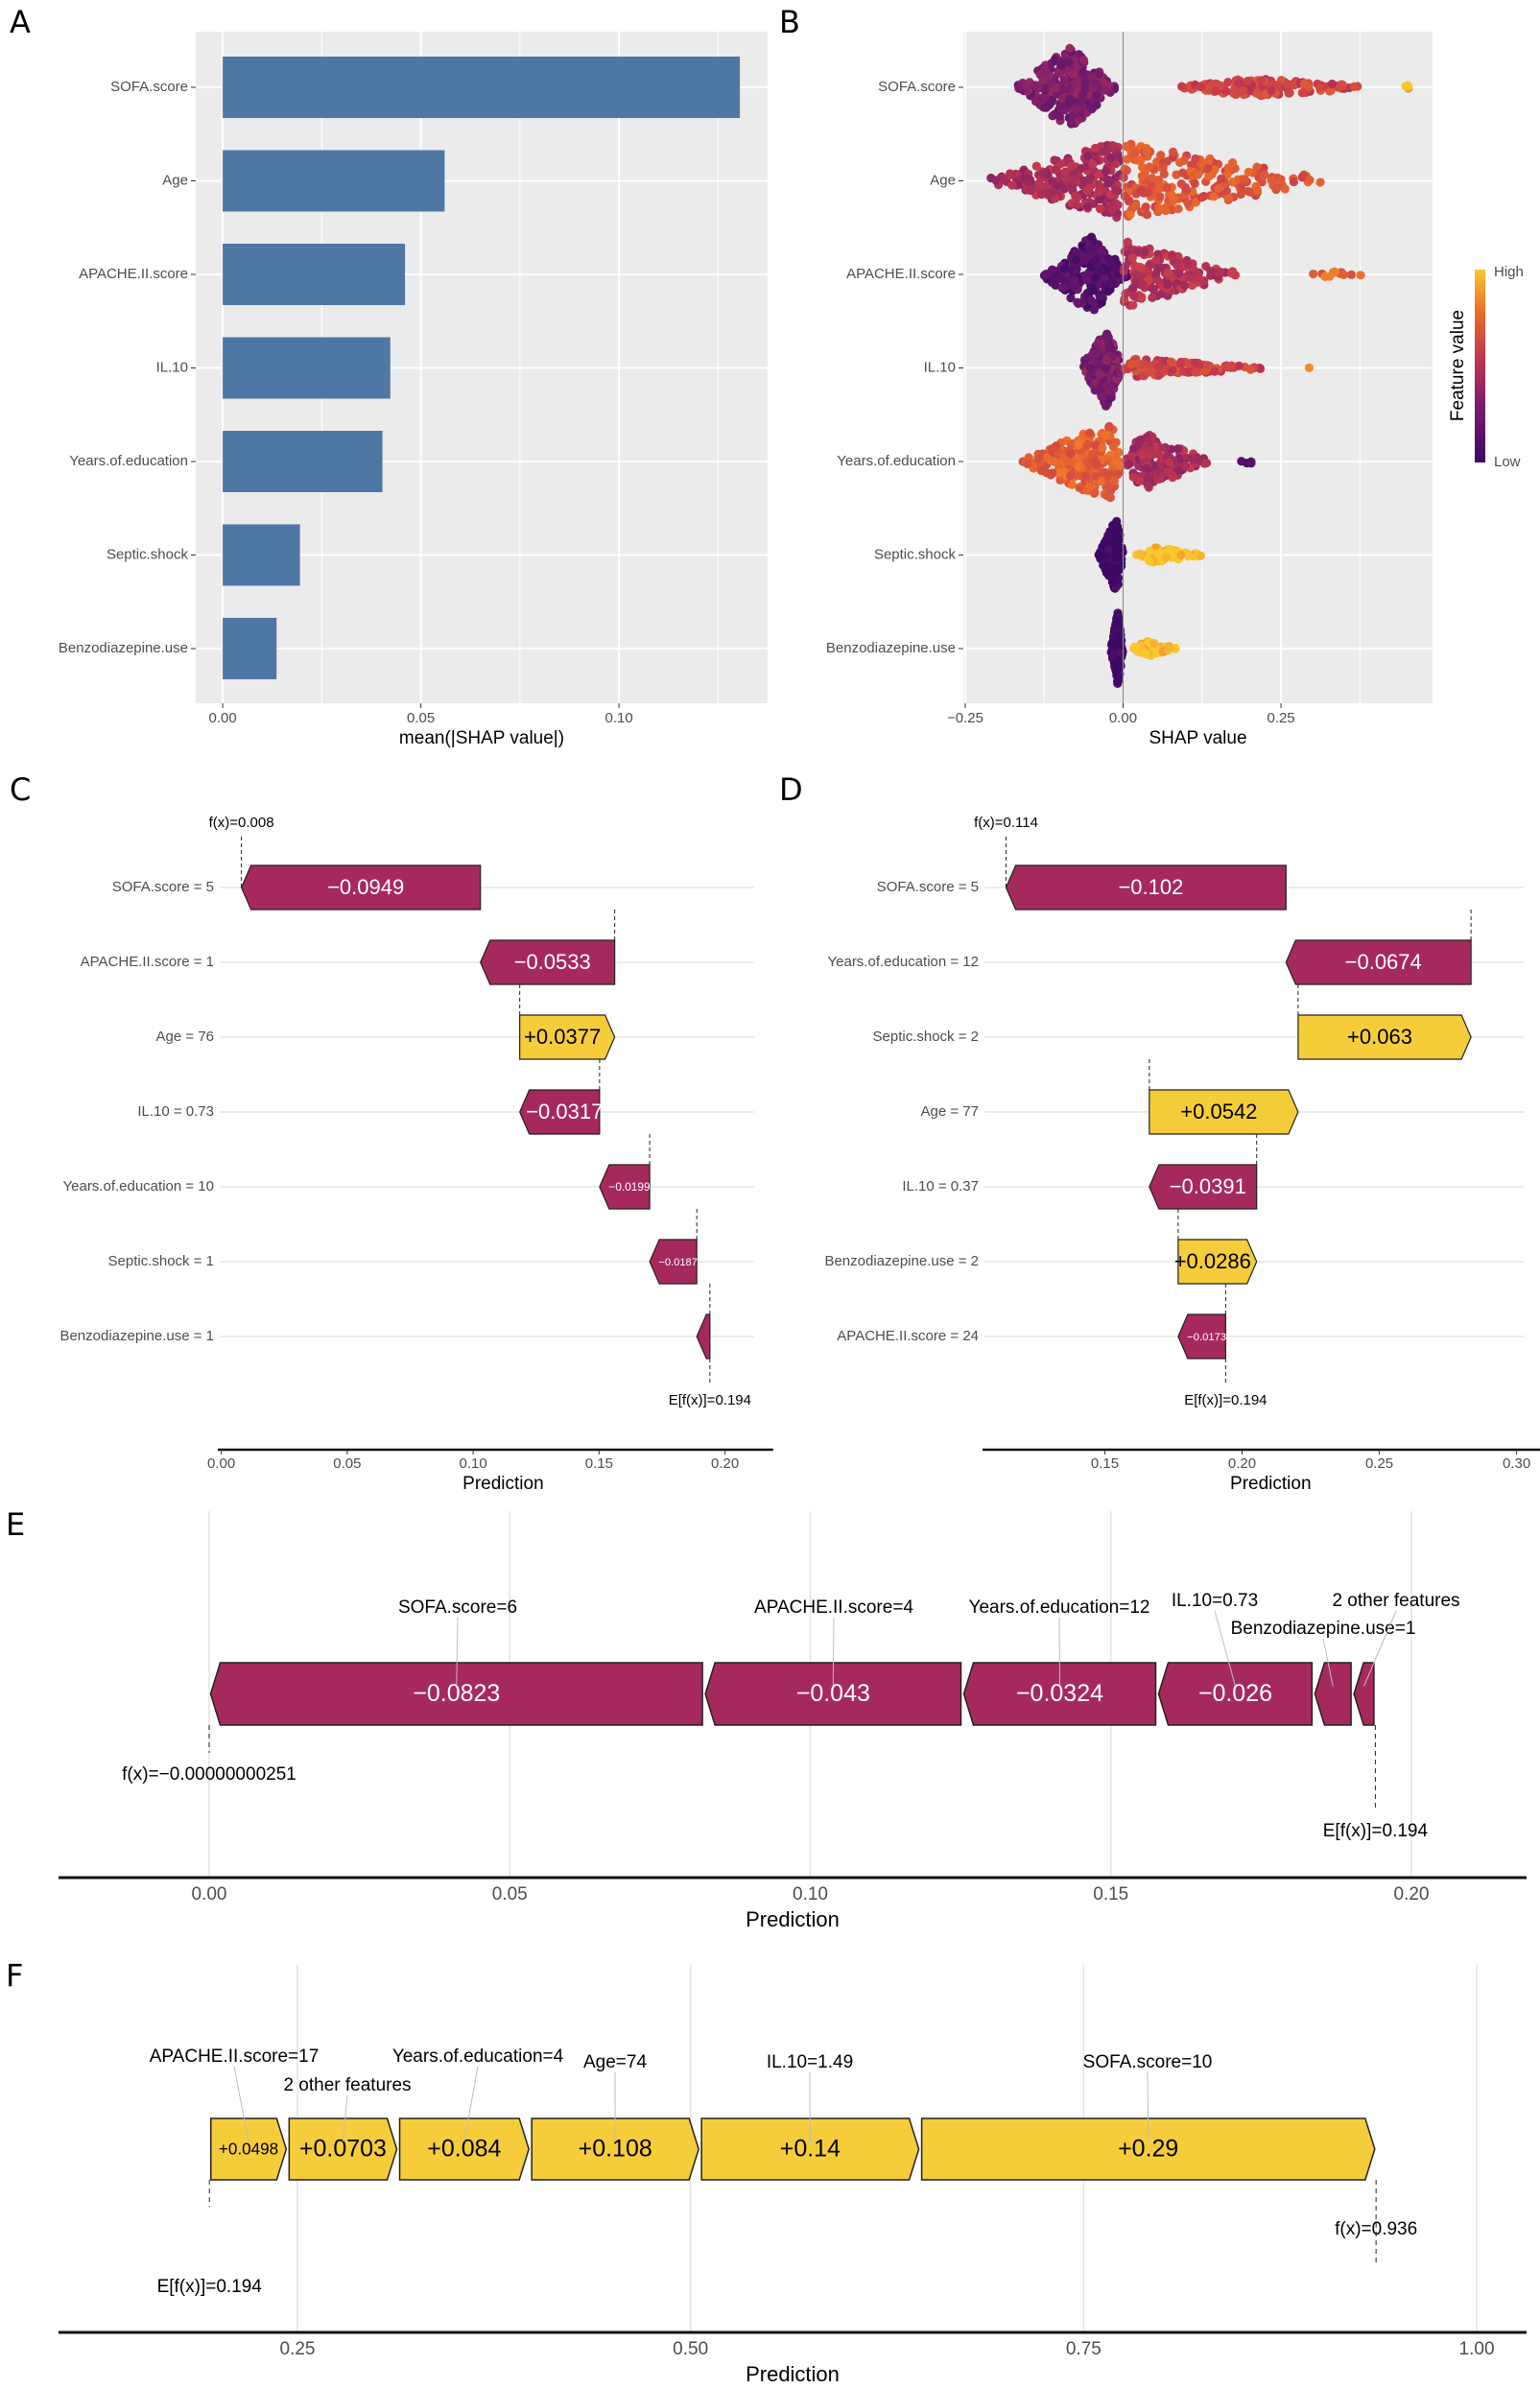 This screenshot has width=1540, height=2389. What do you see at coordinates (1218, 1112) in the screenshot?
I see `bar-value-label: +0.0542` at bounding box center [1218, 1112].